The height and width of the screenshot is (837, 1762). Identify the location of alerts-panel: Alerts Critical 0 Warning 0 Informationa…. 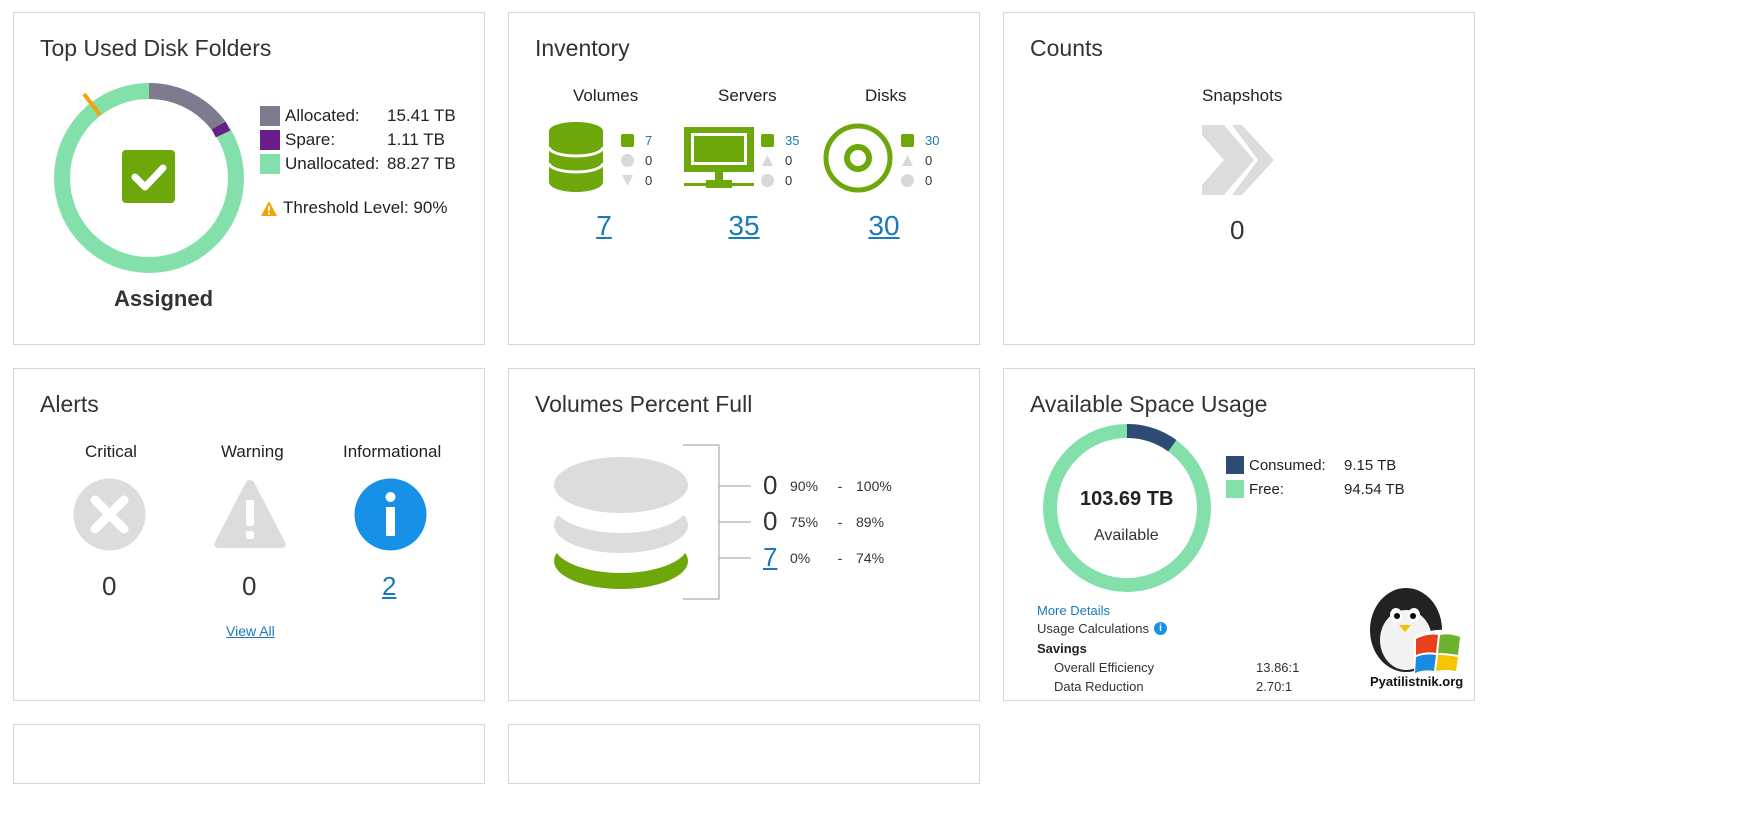
(249, 534).